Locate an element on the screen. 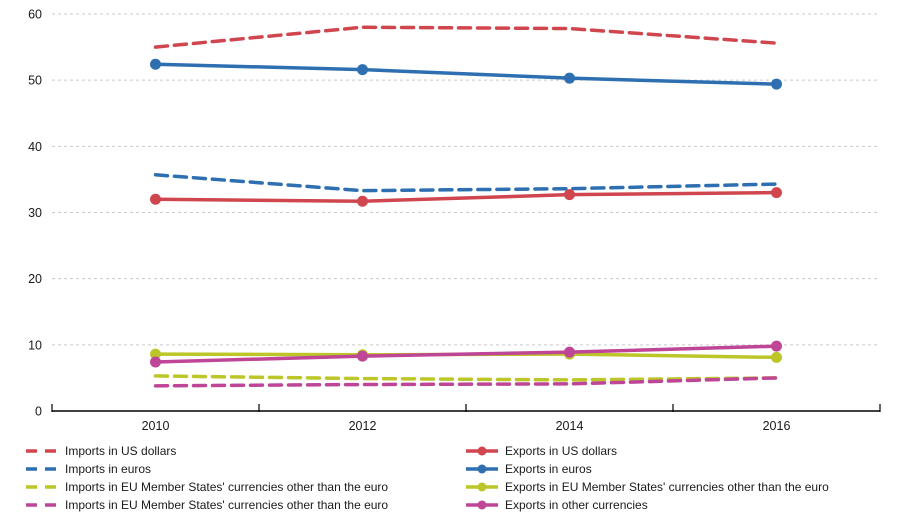 Image resolution: width=901 pixels, height=521 pixels. legend-item-label: Exports in other currencies is located at coordinates (576, 505).